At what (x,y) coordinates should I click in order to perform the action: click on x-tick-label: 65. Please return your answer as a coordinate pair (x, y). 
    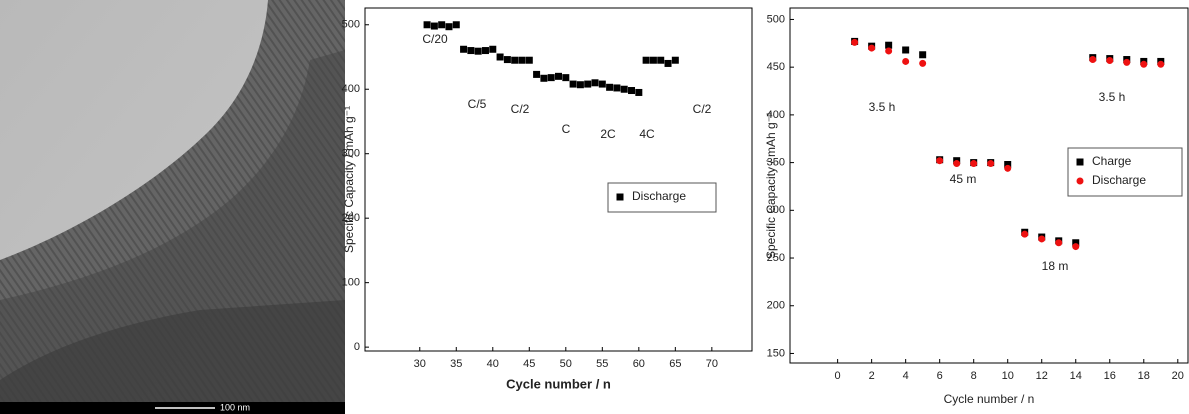
    Looking at the image, I should click on (675, 364).